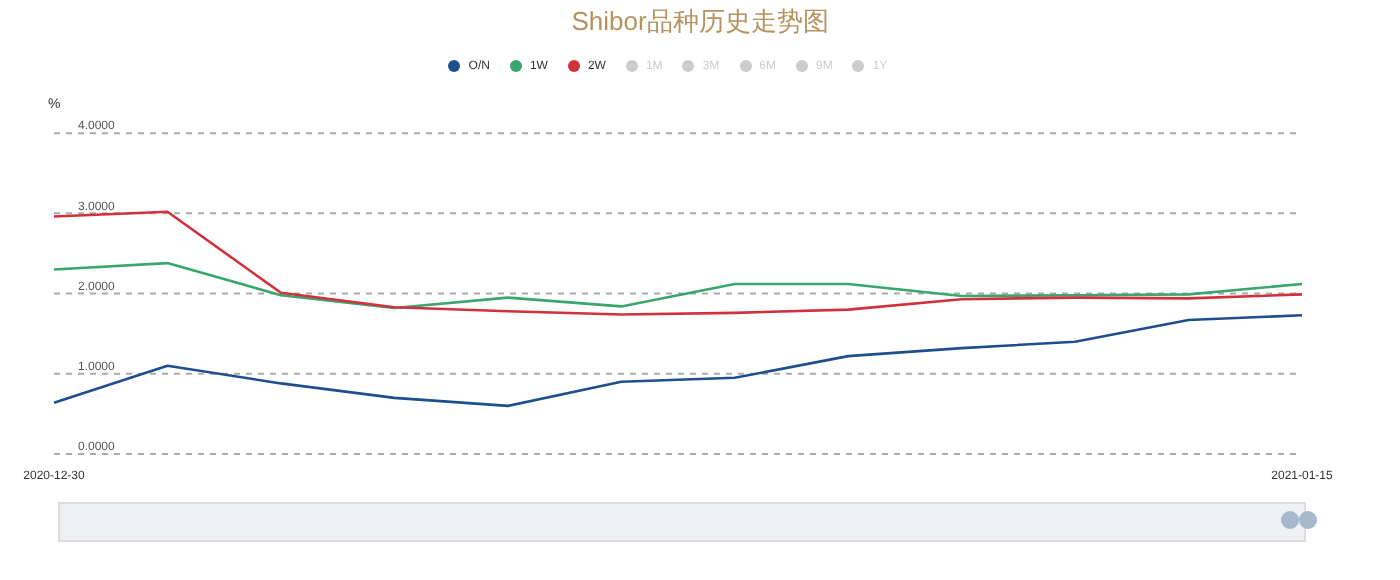 The height and width of the screenshot is (580, 1400). Describe the element at coordinates (700, 22) in the screenshot. I see `chart-title: Shibor品种历史走势图` at that location.